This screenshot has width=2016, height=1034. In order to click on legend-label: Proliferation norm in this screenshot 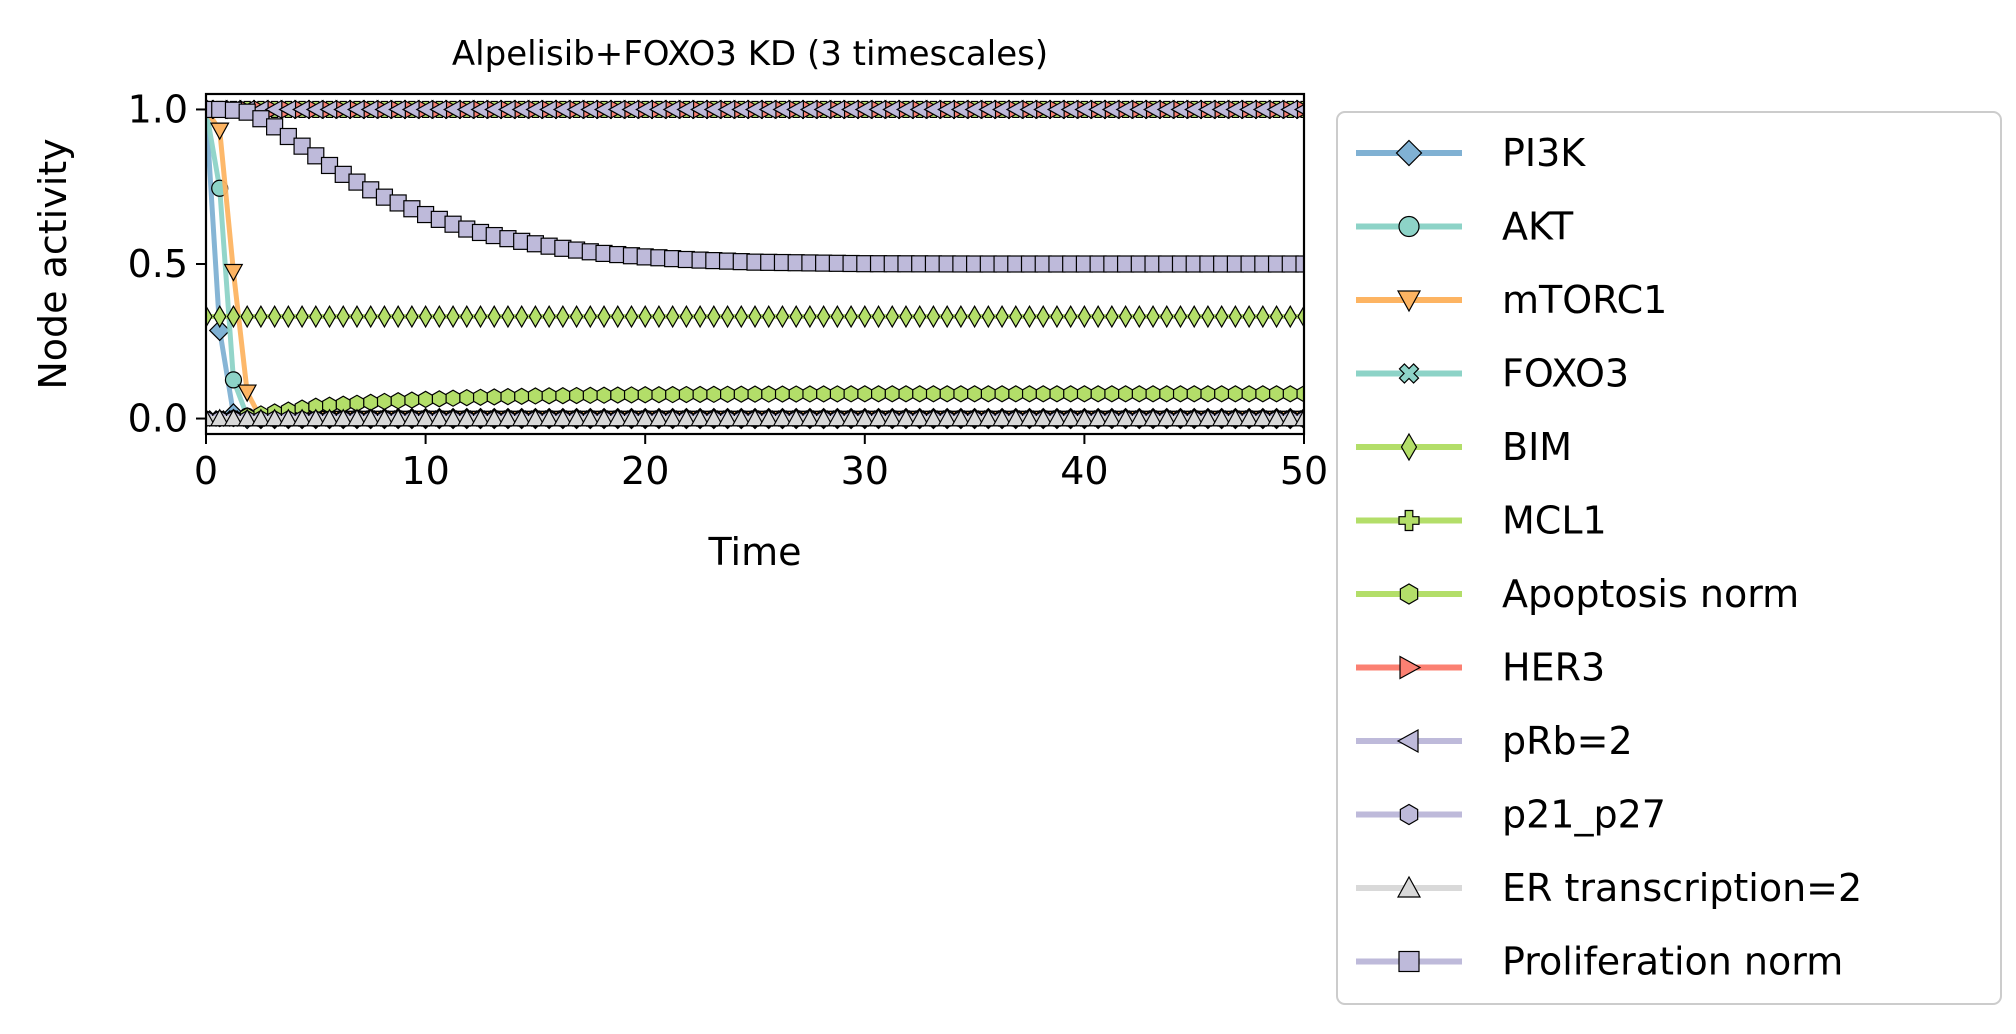, I will do `click(1672, 962)`.